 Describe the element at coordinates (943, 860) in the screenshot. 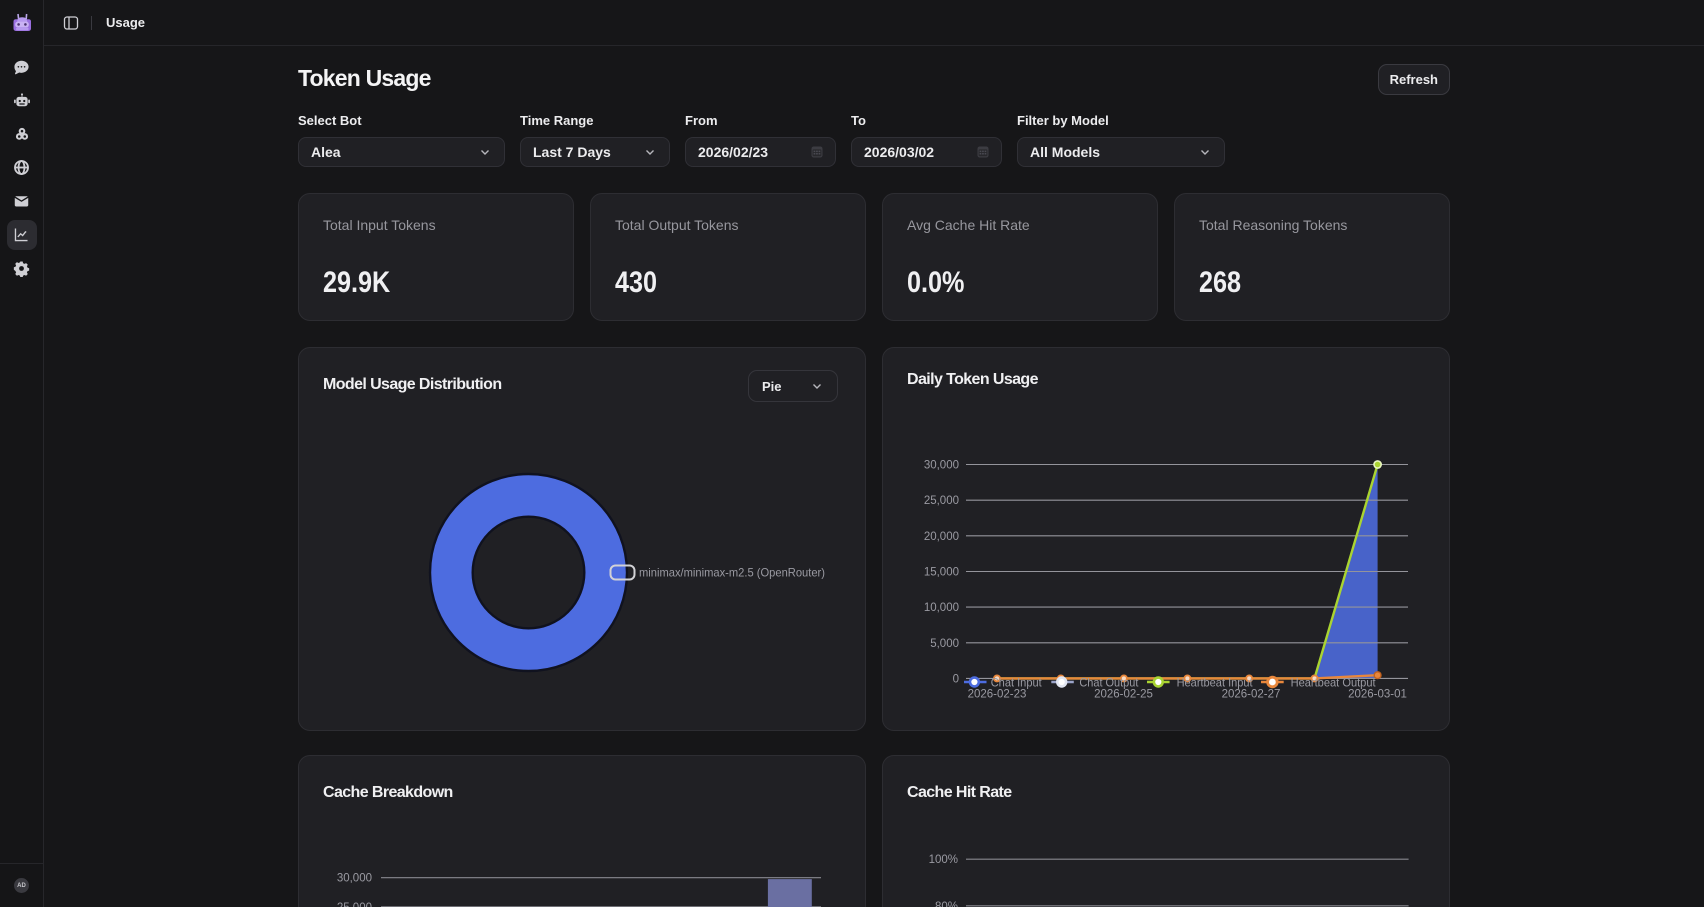

I see `svg-text: 100%` at that location.